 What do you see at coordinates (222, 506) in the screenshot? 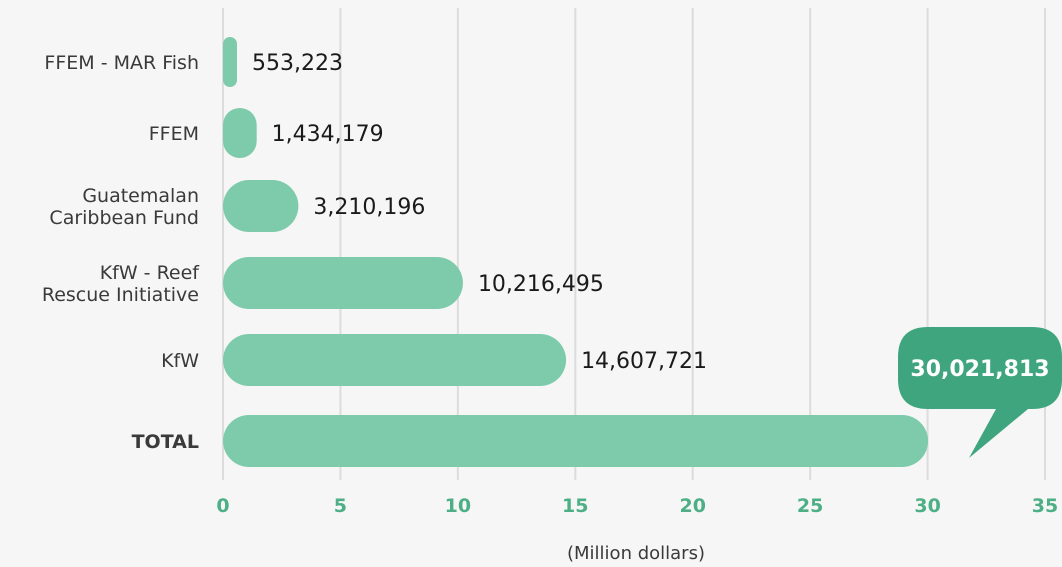
I see `x-tick-label: 0` at bounding box center [222, 506].